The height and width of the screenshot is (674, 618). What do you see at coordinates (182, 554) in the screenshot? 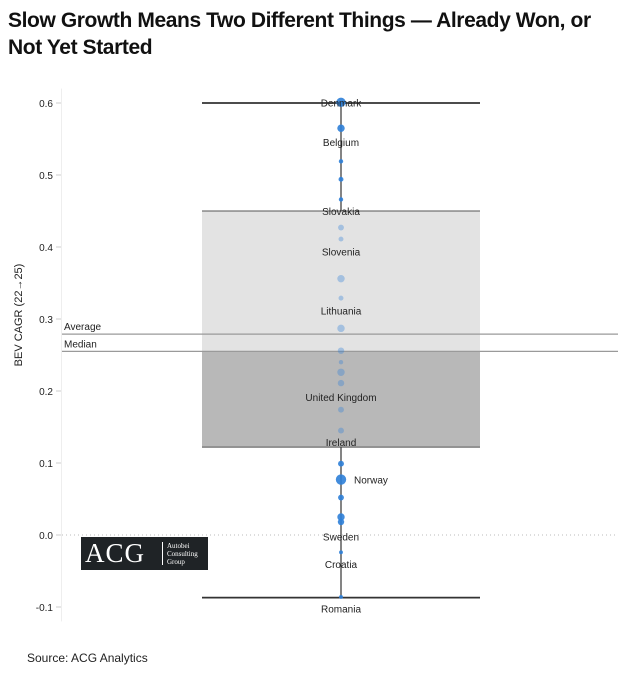
I see `logo-name-line: Consulting` at bounding box center [182, 554].